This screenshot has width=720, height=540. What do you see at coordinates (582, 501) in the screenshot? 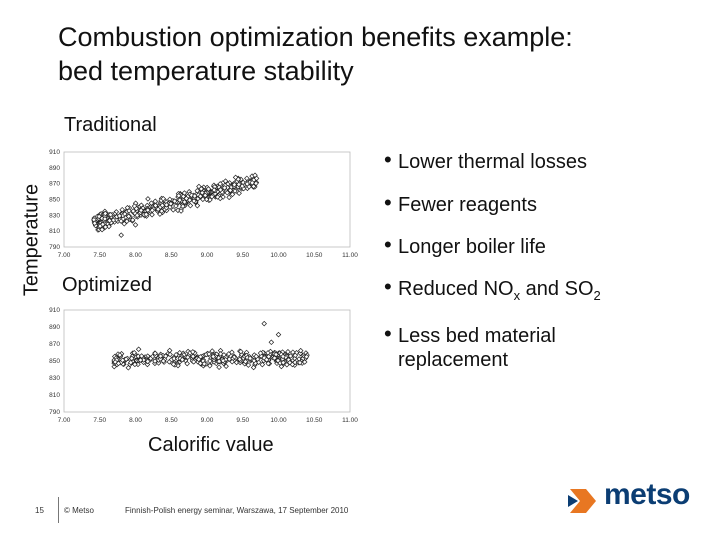
I see `metso-logo-mark-icon` at bounding box center [582, 501].